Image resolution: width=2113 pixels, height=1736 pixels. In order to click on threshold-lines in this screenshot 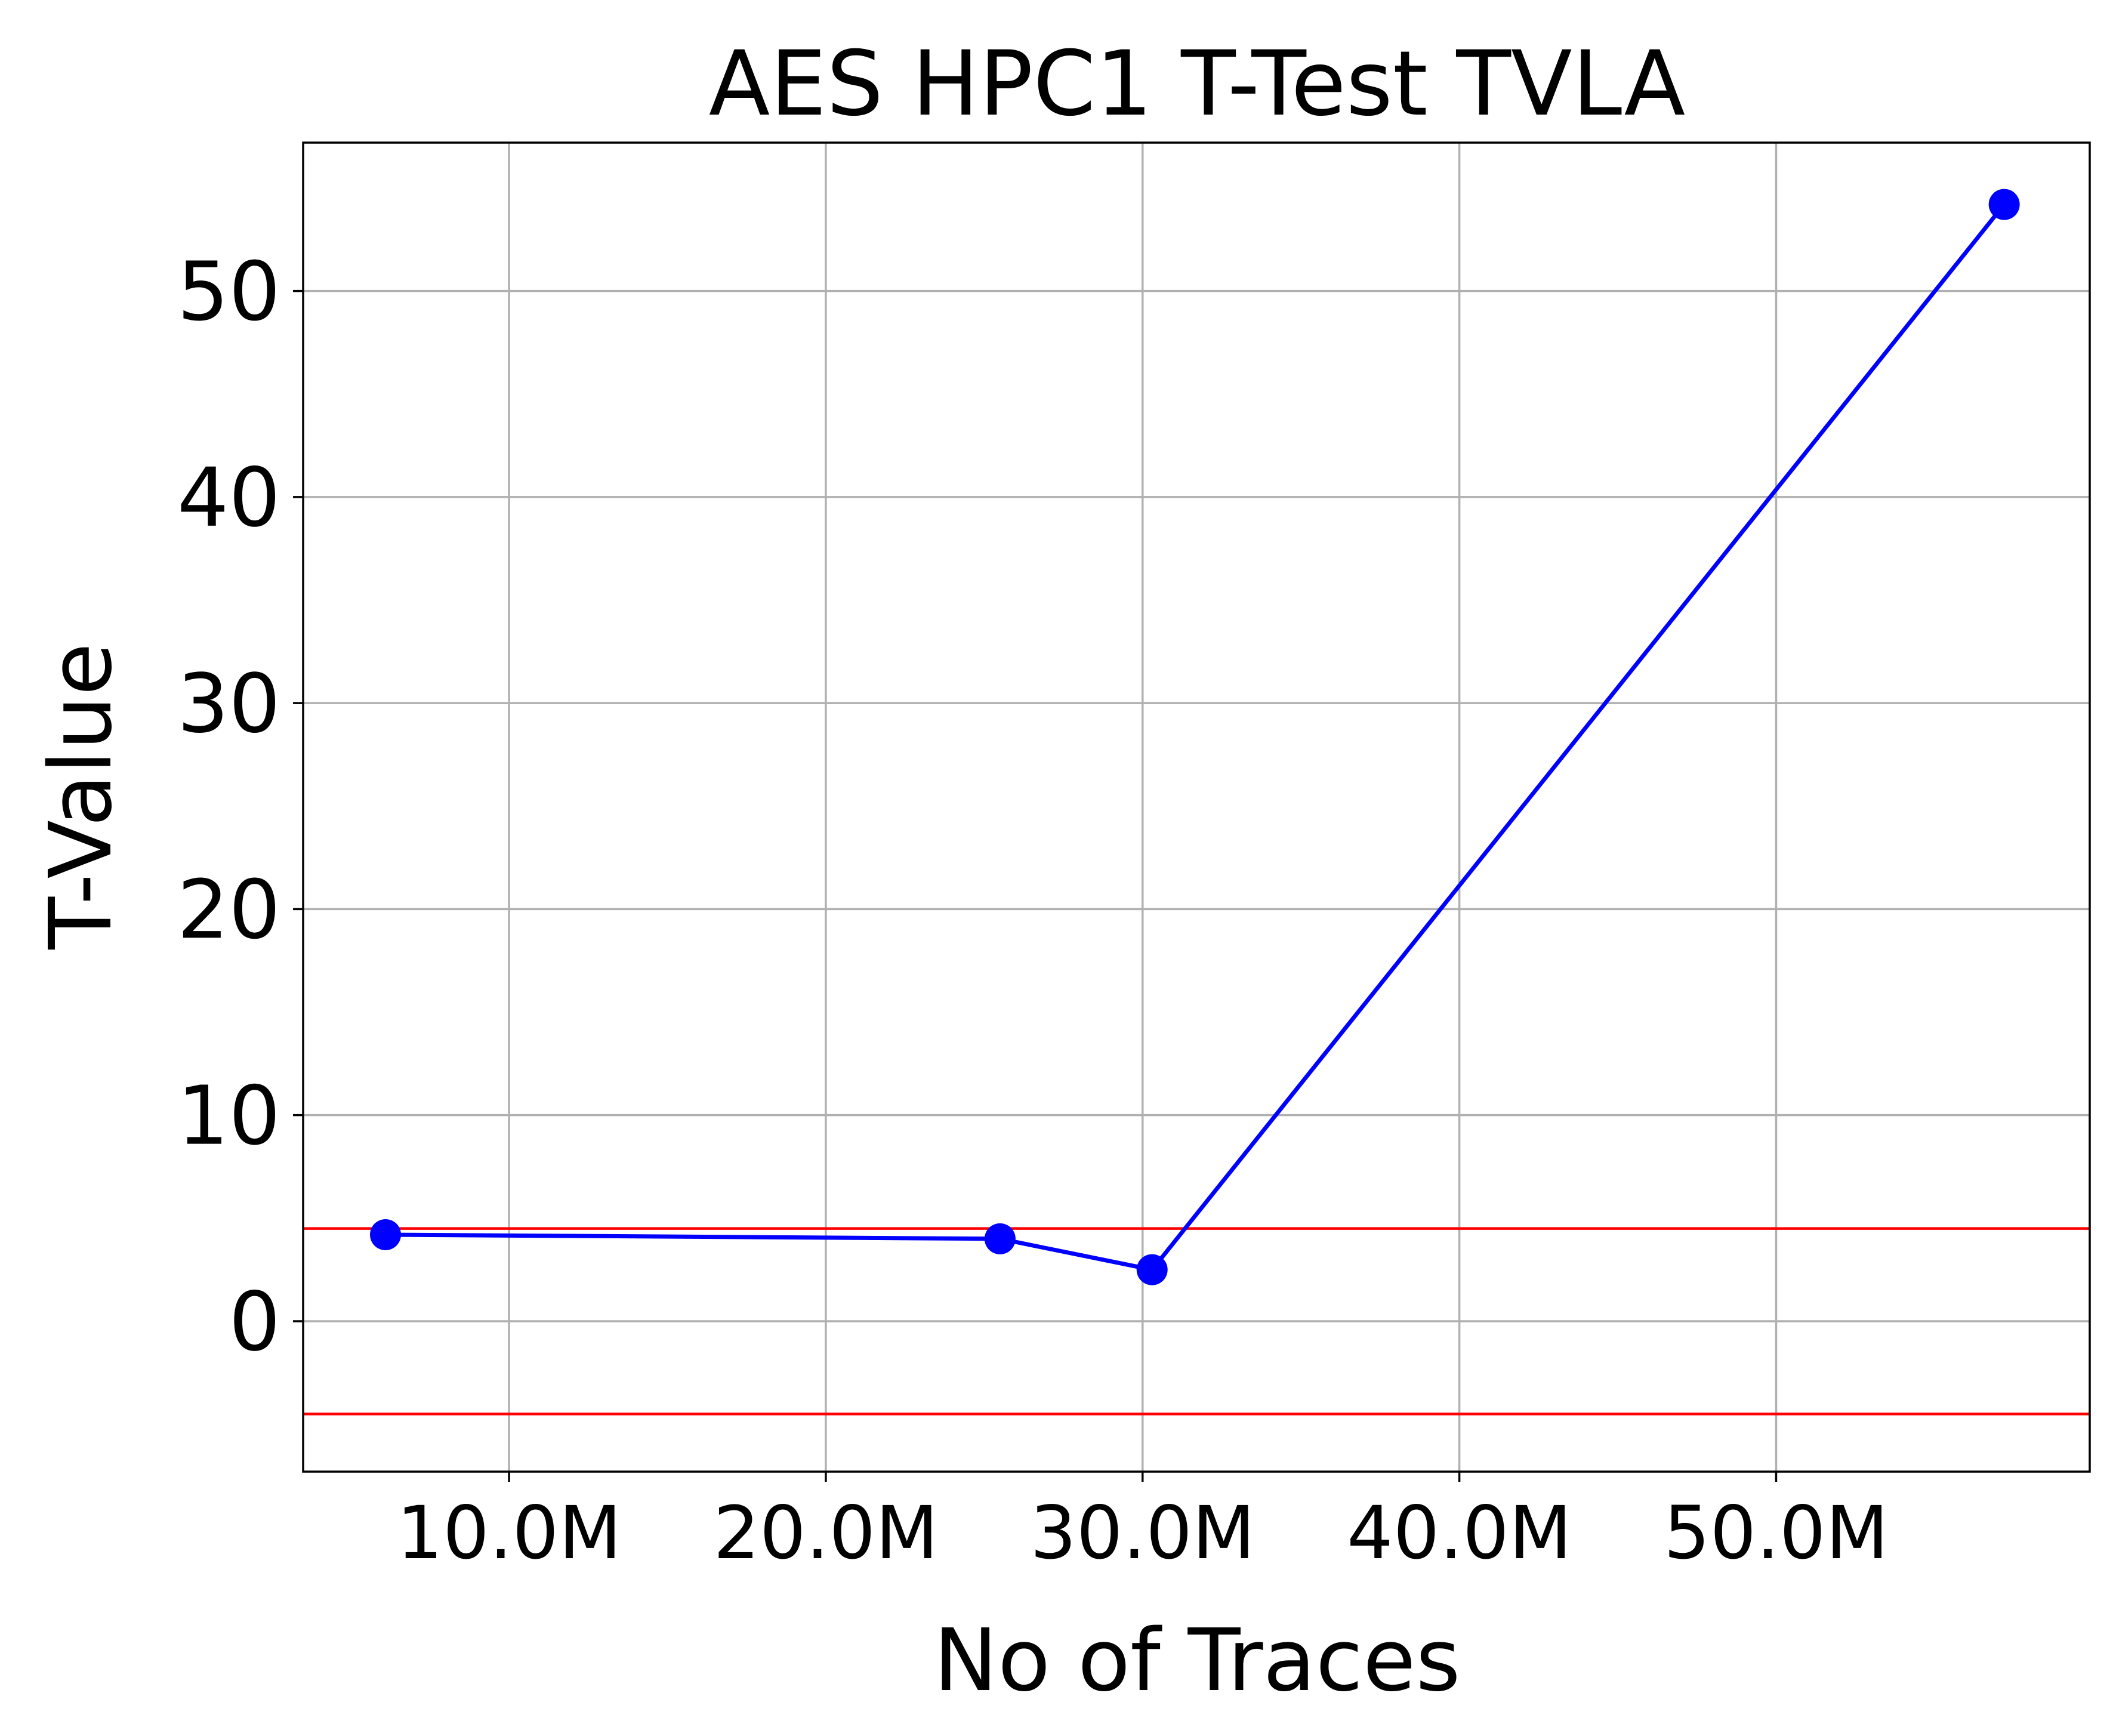, I will do `click(1196, 1321)`.